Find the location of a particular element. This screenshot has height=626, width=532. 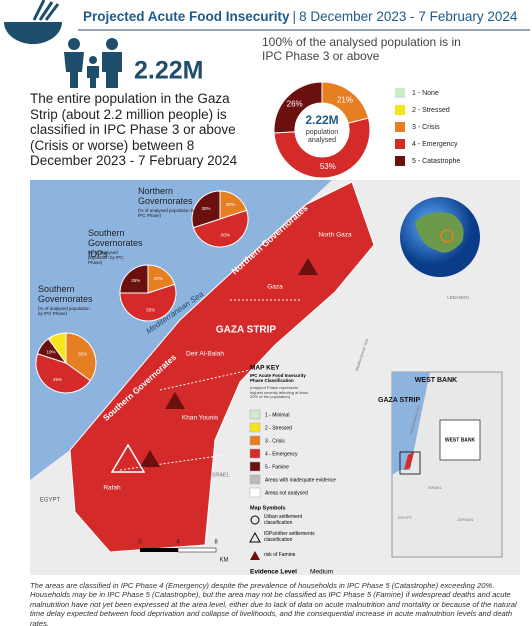

key-symbol-label: risk of Famine is located at coordinates (280, 555).